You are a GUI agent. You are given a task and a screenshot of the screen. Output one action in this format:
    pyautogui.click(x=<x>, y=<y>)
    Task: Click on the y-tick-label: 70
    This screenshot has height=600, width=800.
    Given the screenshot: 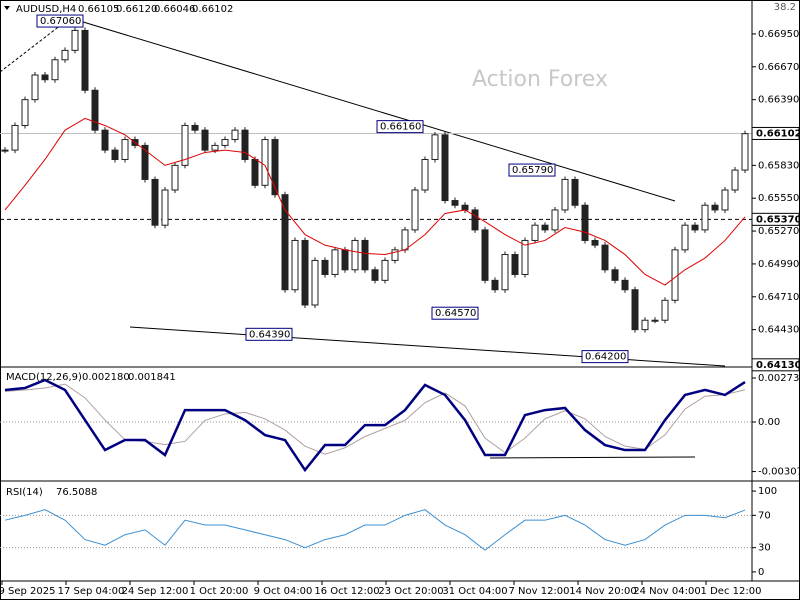 What is the action you would take?
    pyautogui.click(x=764, y=515)
    